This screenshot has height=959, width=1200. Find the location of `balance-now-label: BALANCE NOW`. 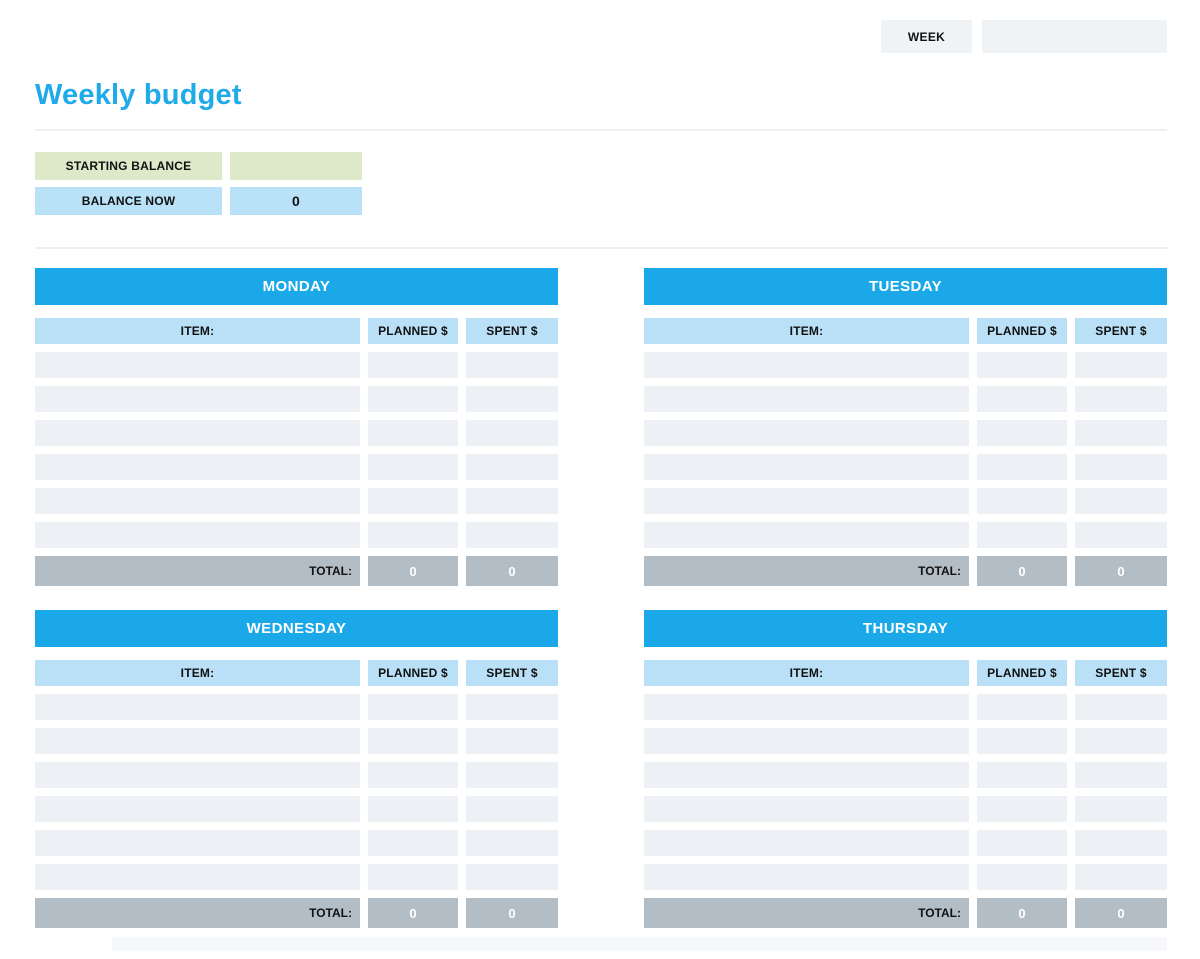

balance-now-label: BALANCE NOW is located at coordinates (128, 201).